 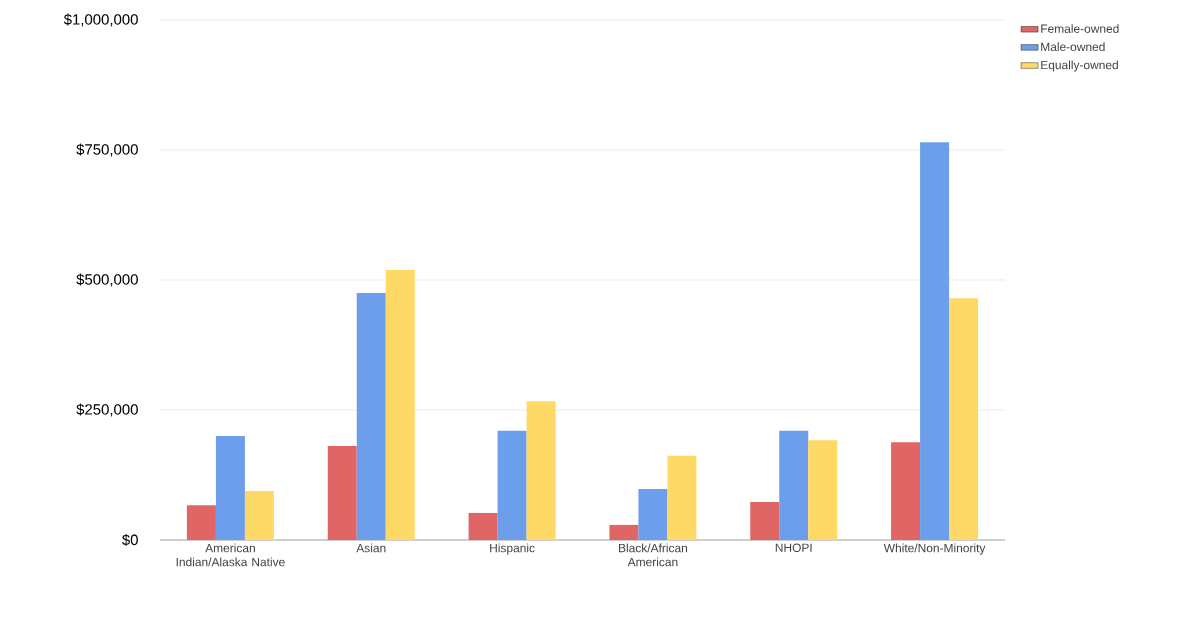 What do you see at coordinates (100, 20) in the screenshot?
I see `y-tick-label: $1,000,000` at bounding box center [100, 20].